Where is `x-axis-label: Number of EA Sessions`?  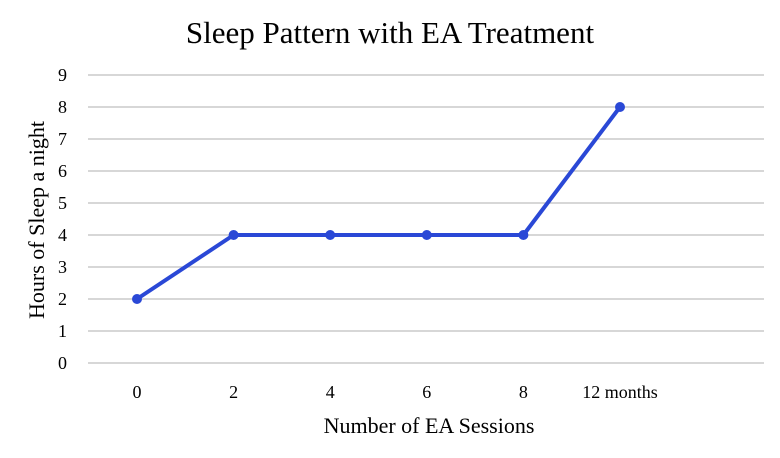 x-axis-label: Number of EA Sessions is located at coordinates (429, 425).